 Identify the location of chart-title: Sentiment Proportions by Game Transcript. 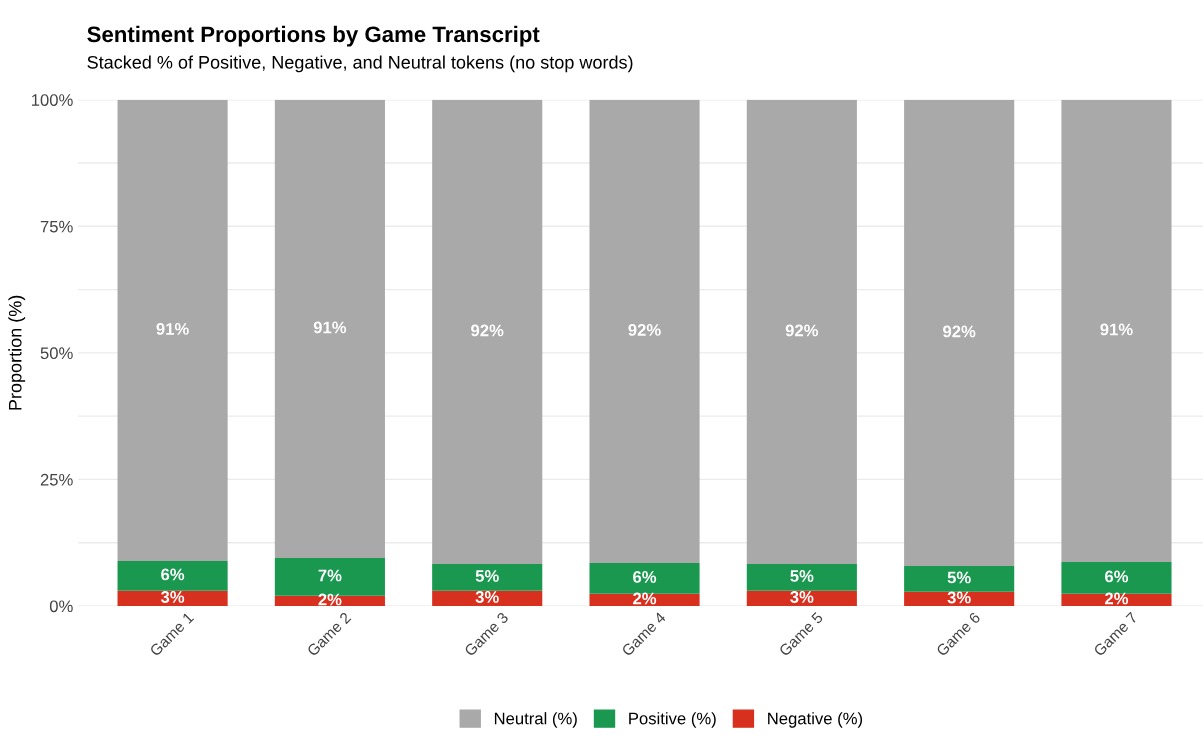
(313, 36).